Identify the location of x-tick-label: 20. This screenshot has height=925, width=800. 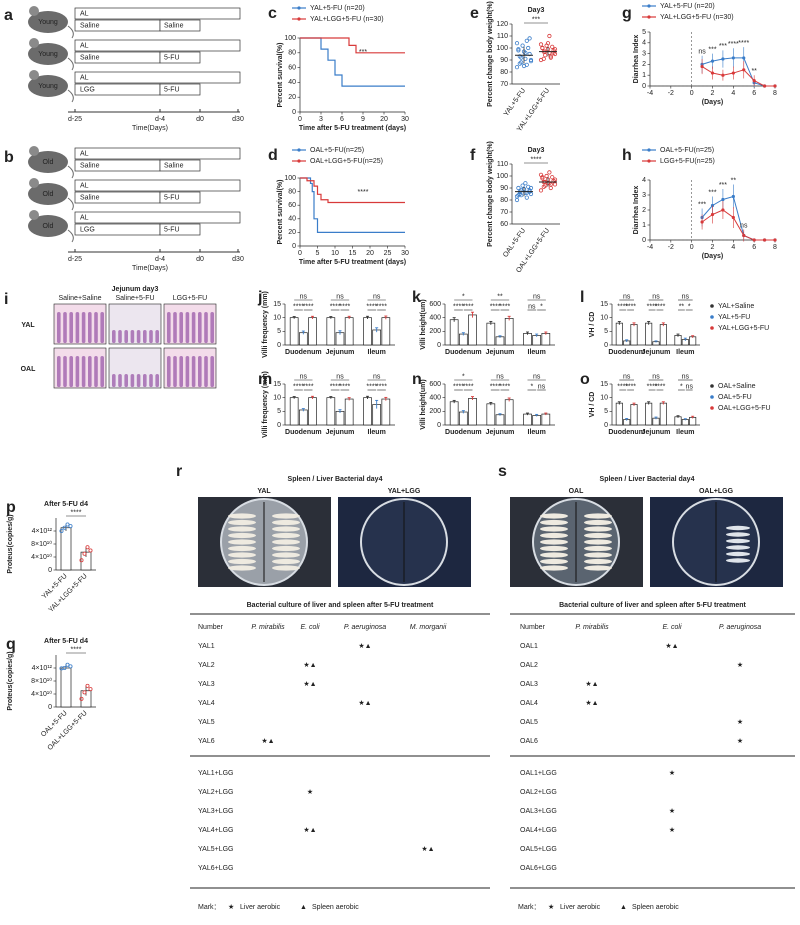
(384, 119).